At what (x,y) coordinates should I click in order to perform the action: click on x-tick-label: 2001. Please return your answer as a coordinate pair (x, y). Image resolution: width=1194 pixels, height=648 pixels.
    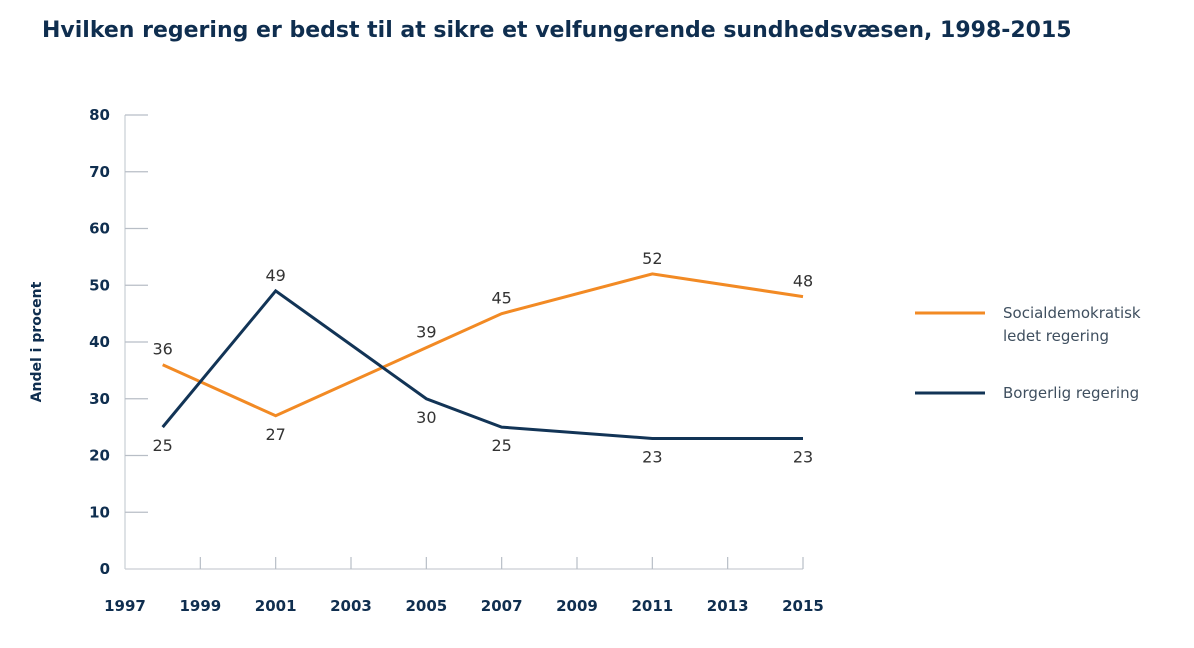
    Looking at the image, I should click on (276, 606).